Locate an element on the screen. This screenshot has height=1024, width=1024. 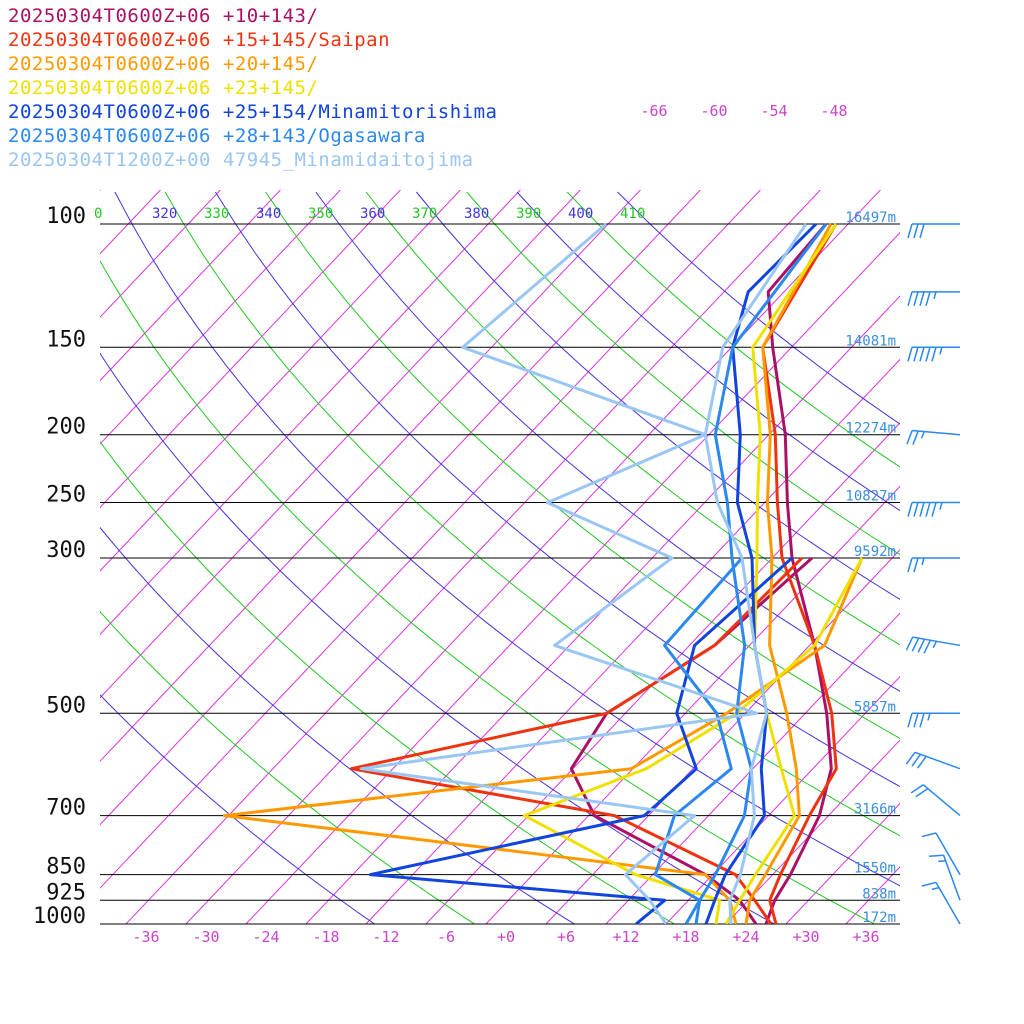
pressure-tick-label: 300 is located at coordinates (66, 550).